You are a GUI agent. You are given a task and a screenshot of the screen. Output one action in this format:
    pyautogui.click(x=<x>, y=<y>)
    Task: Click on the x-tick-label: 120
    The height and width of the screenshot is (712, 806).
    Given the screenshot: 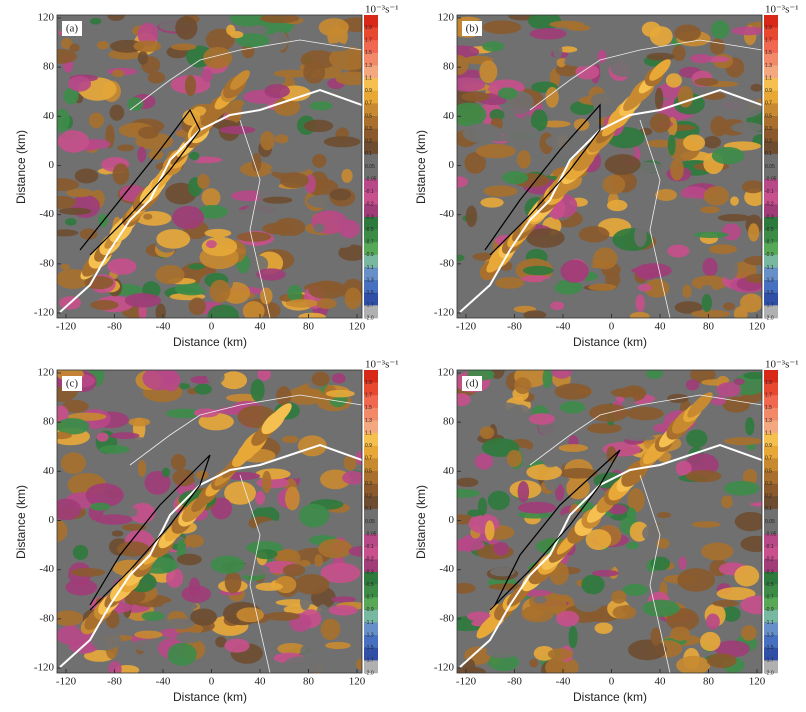 What is the action you would take?
    pyautogui.click(x=357, y=682)
    